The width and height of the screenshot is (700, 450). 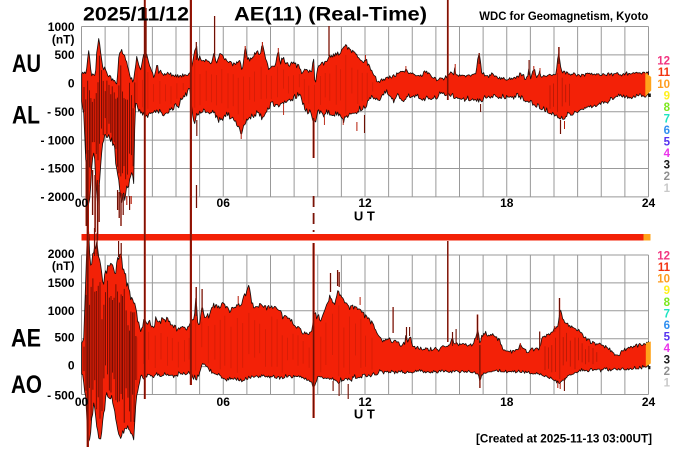 What do you see at coordinates (564, 439) in the screenshot?
I see `svg-text:[Created at 2025-11-13 03:00UT: [Created at 2025-11-13 03:00UT]` at bounding box center [564, 439].